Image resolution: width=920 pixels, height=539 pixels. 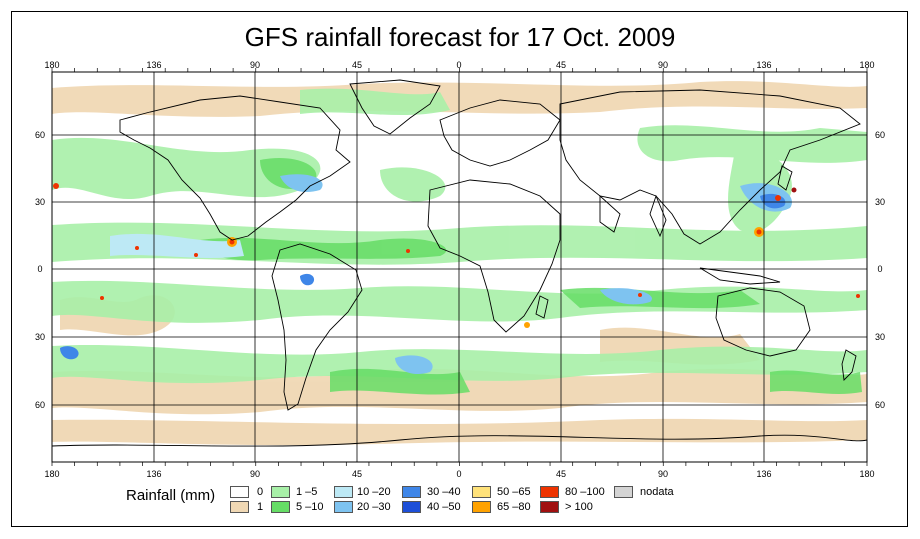 I want to click on lon-labels-bottom: 180 136 90 45 0 45 90 136 180, so click(x=459, y=474).